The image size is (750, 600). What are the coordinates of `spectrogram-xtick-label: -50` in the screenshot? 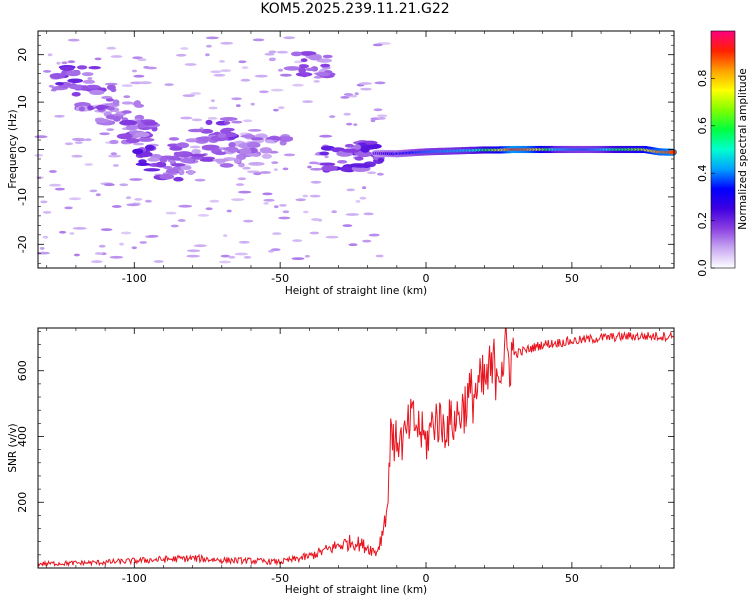 It's located at (280, 278).